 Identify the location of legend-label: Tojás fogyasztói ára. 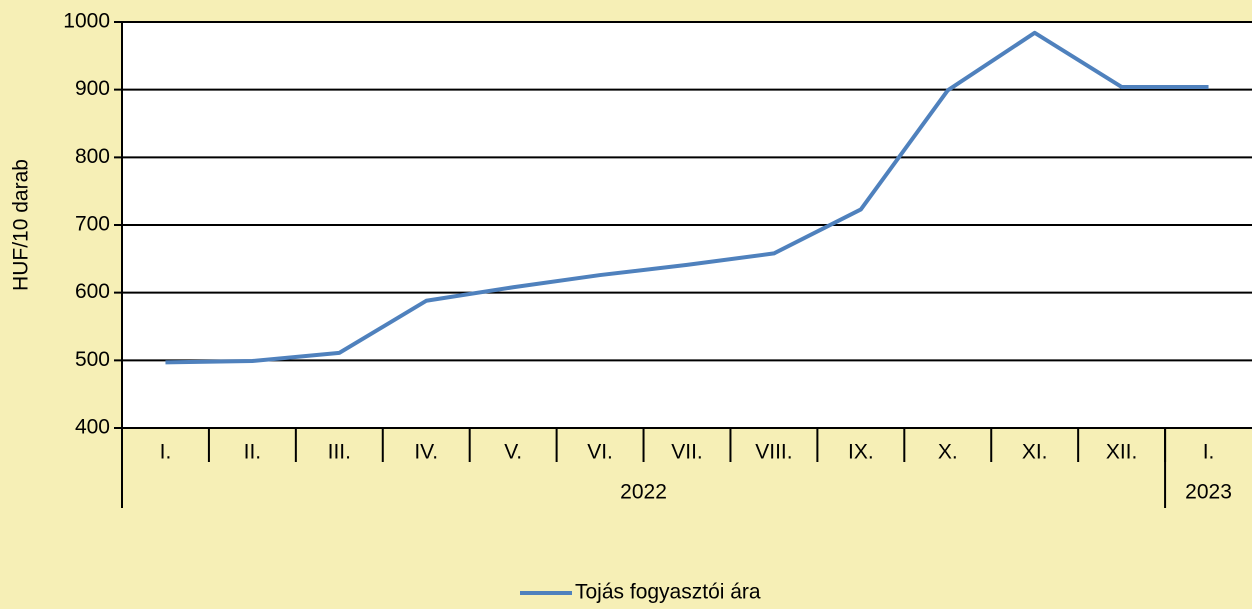
(668, 592).